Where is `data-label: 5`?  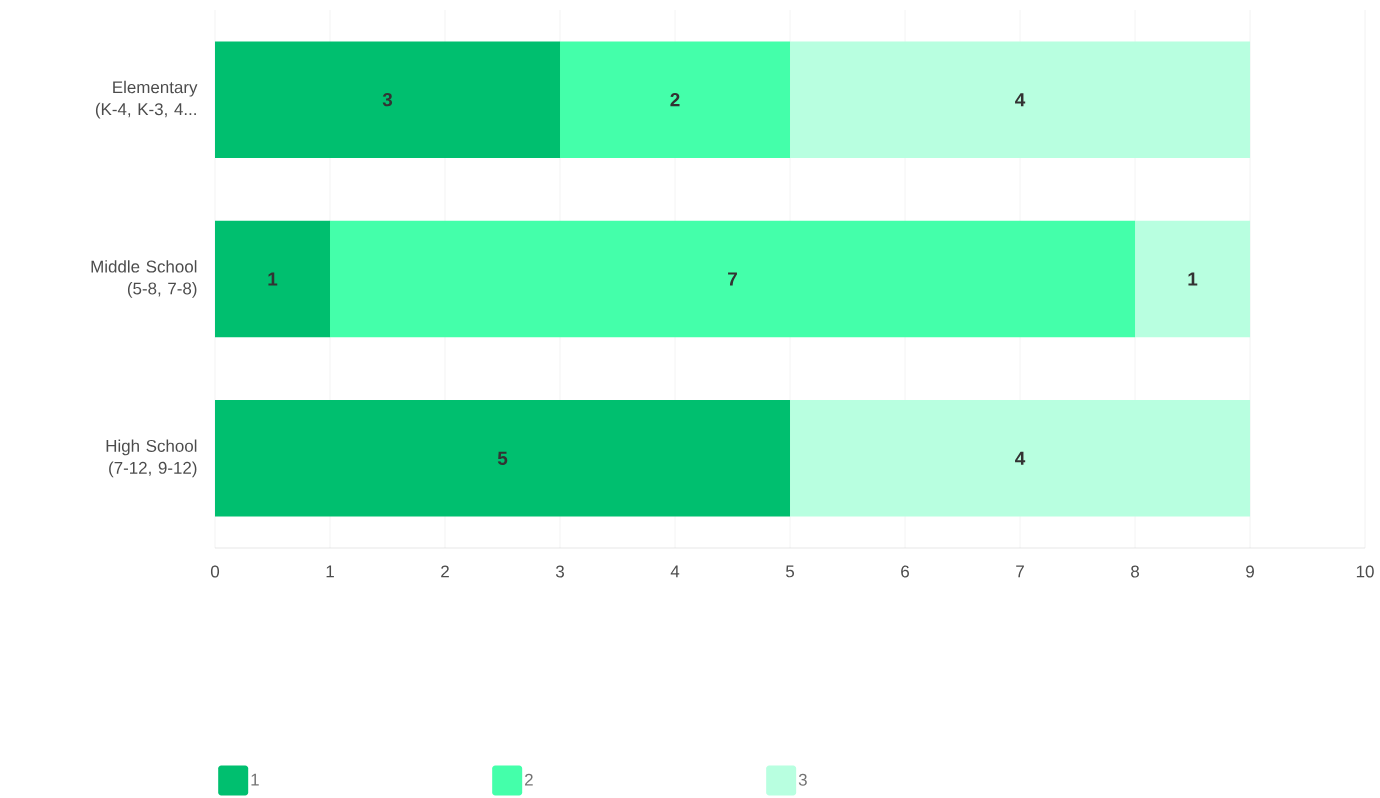
data-label: 5 is located at coordinates (502, 458).